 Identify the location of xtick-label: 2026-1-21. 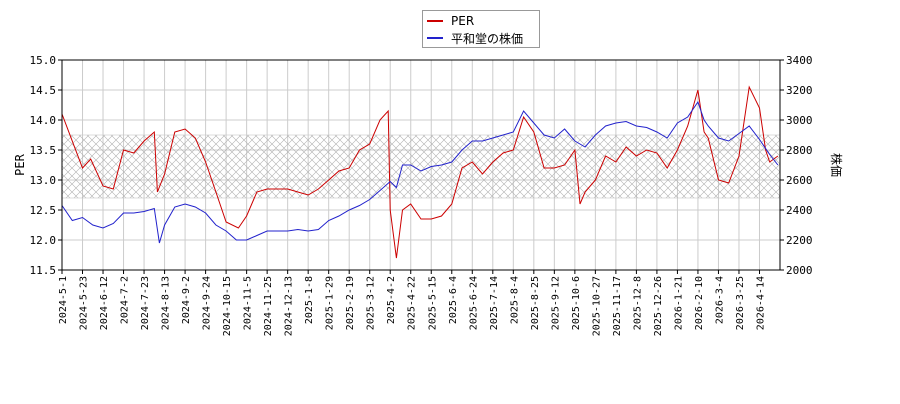
(678, 303).